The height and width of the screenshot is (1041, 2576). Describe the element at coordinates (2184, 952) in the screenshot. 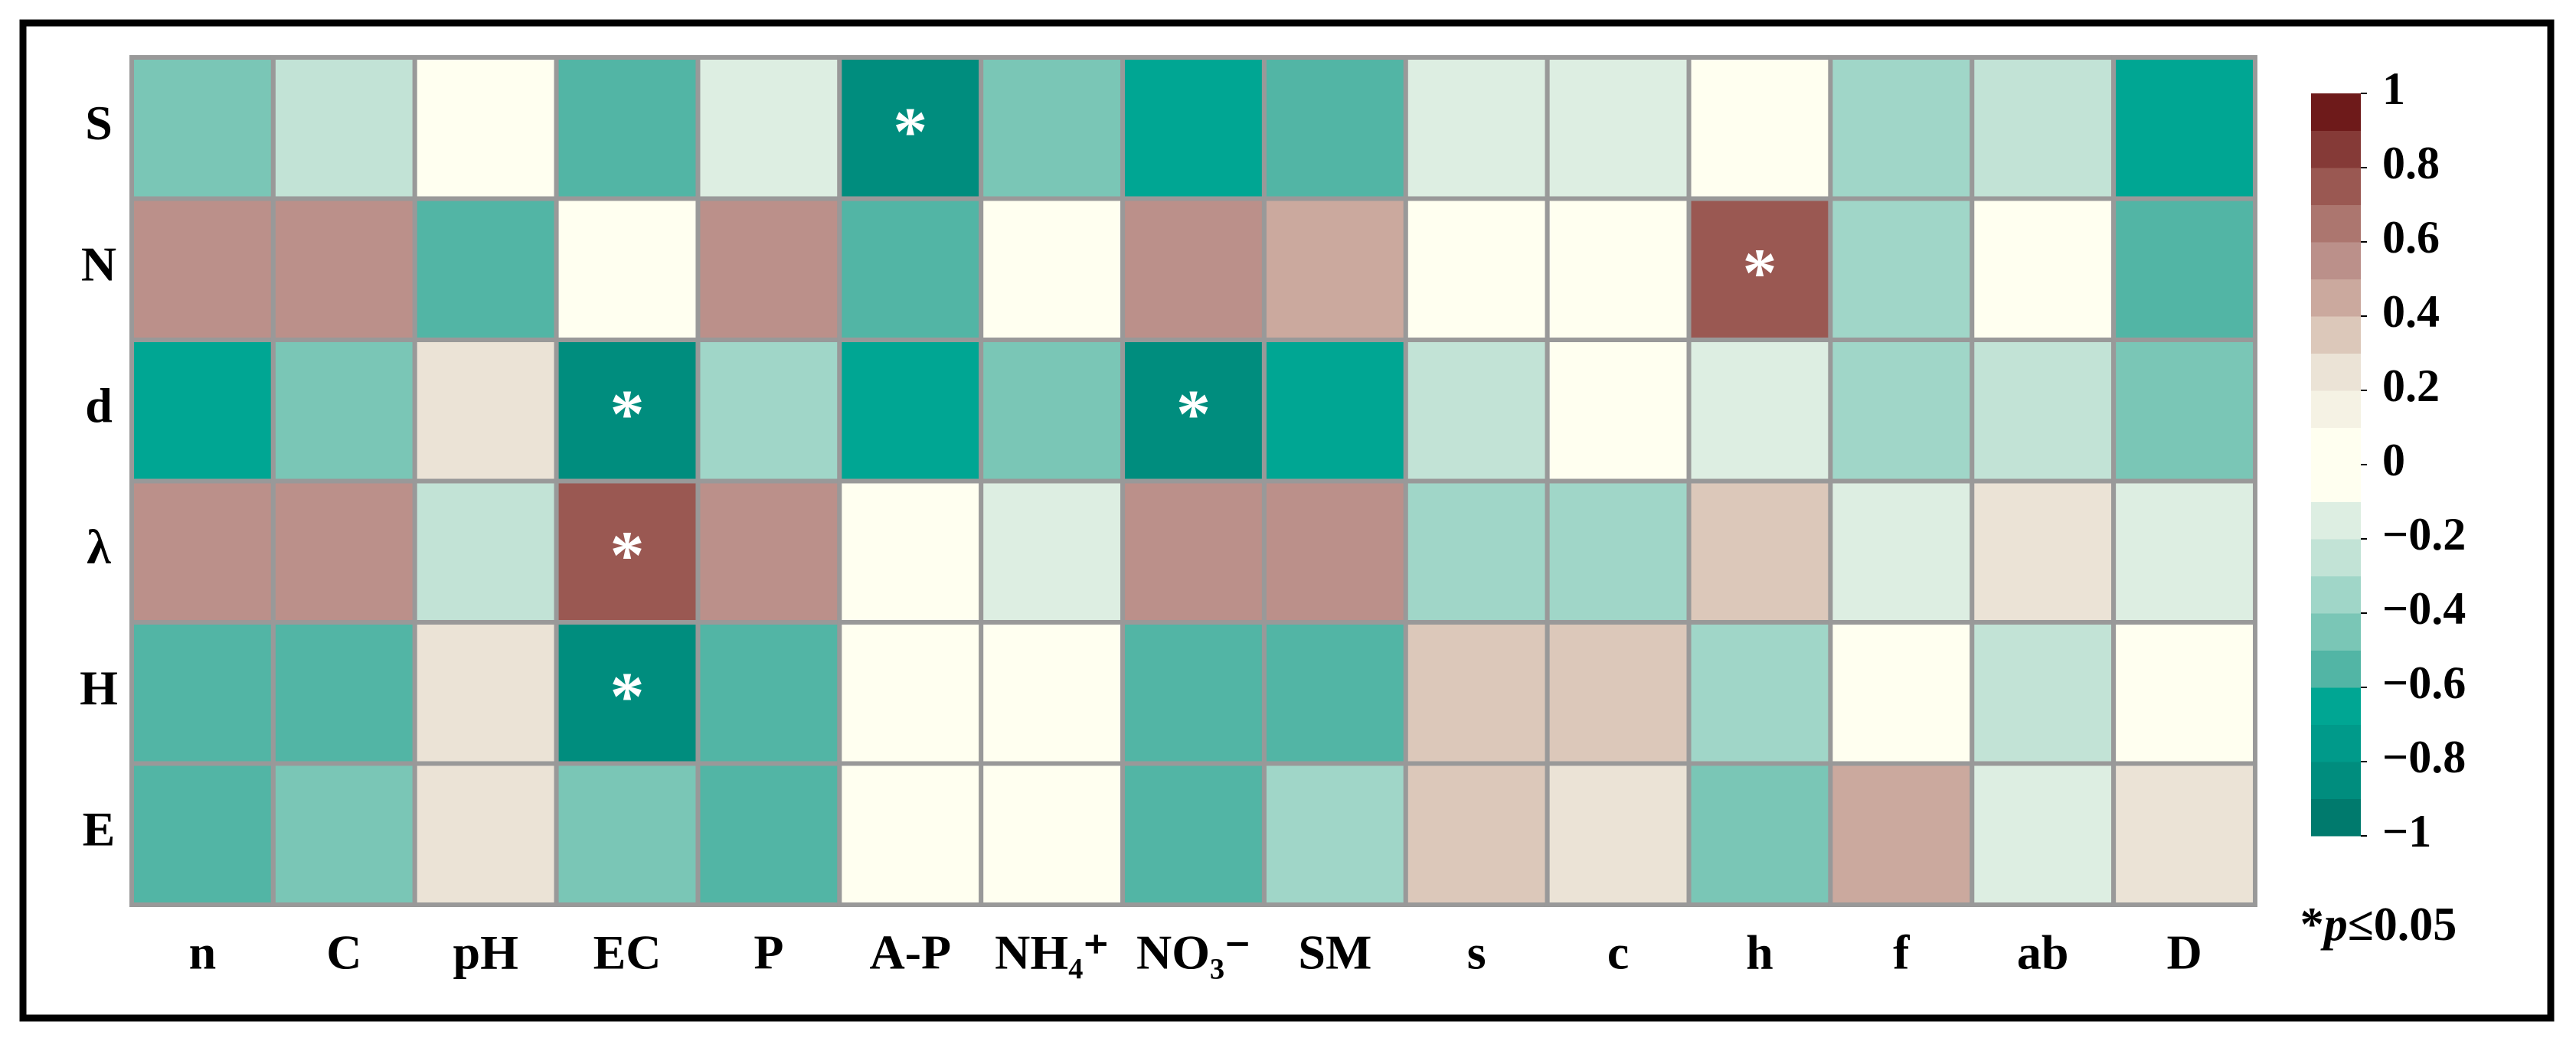

I see `column-label: D` at that location.